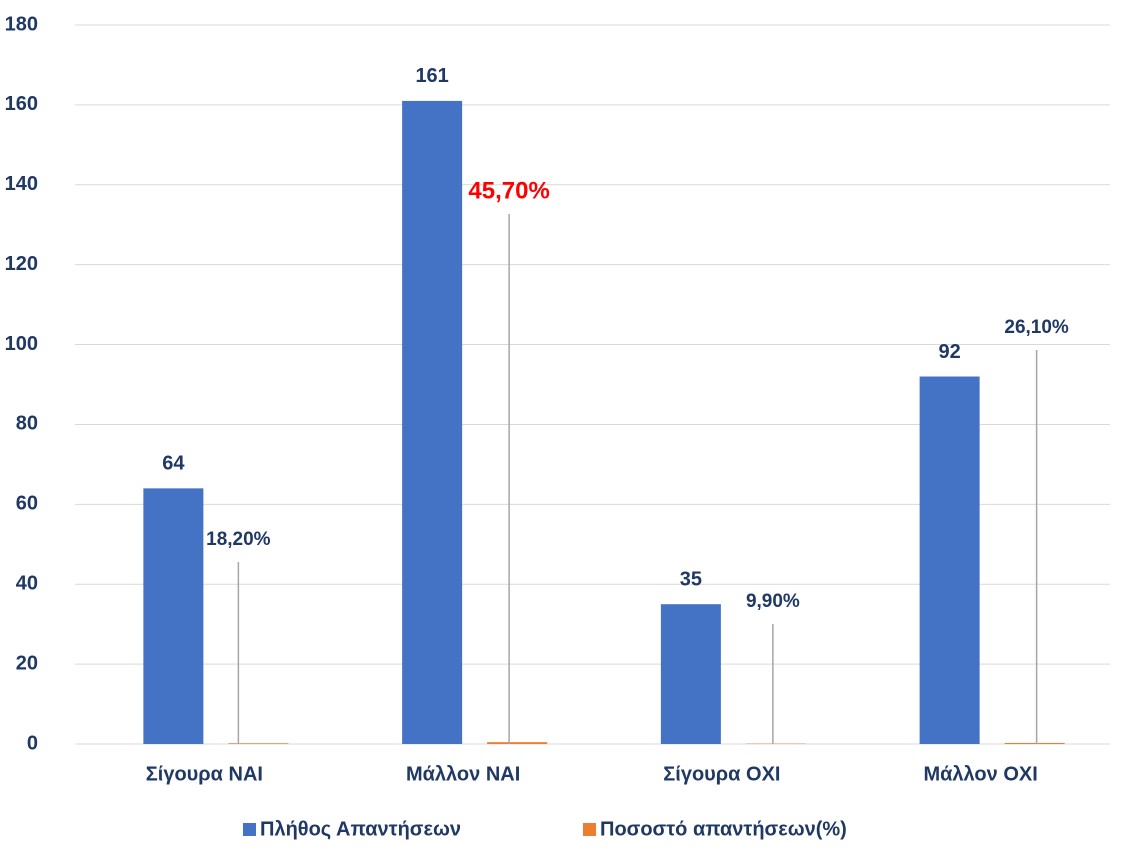 The image size is (1134, 852). I want to click on value-label: 64, so click(173, 464).